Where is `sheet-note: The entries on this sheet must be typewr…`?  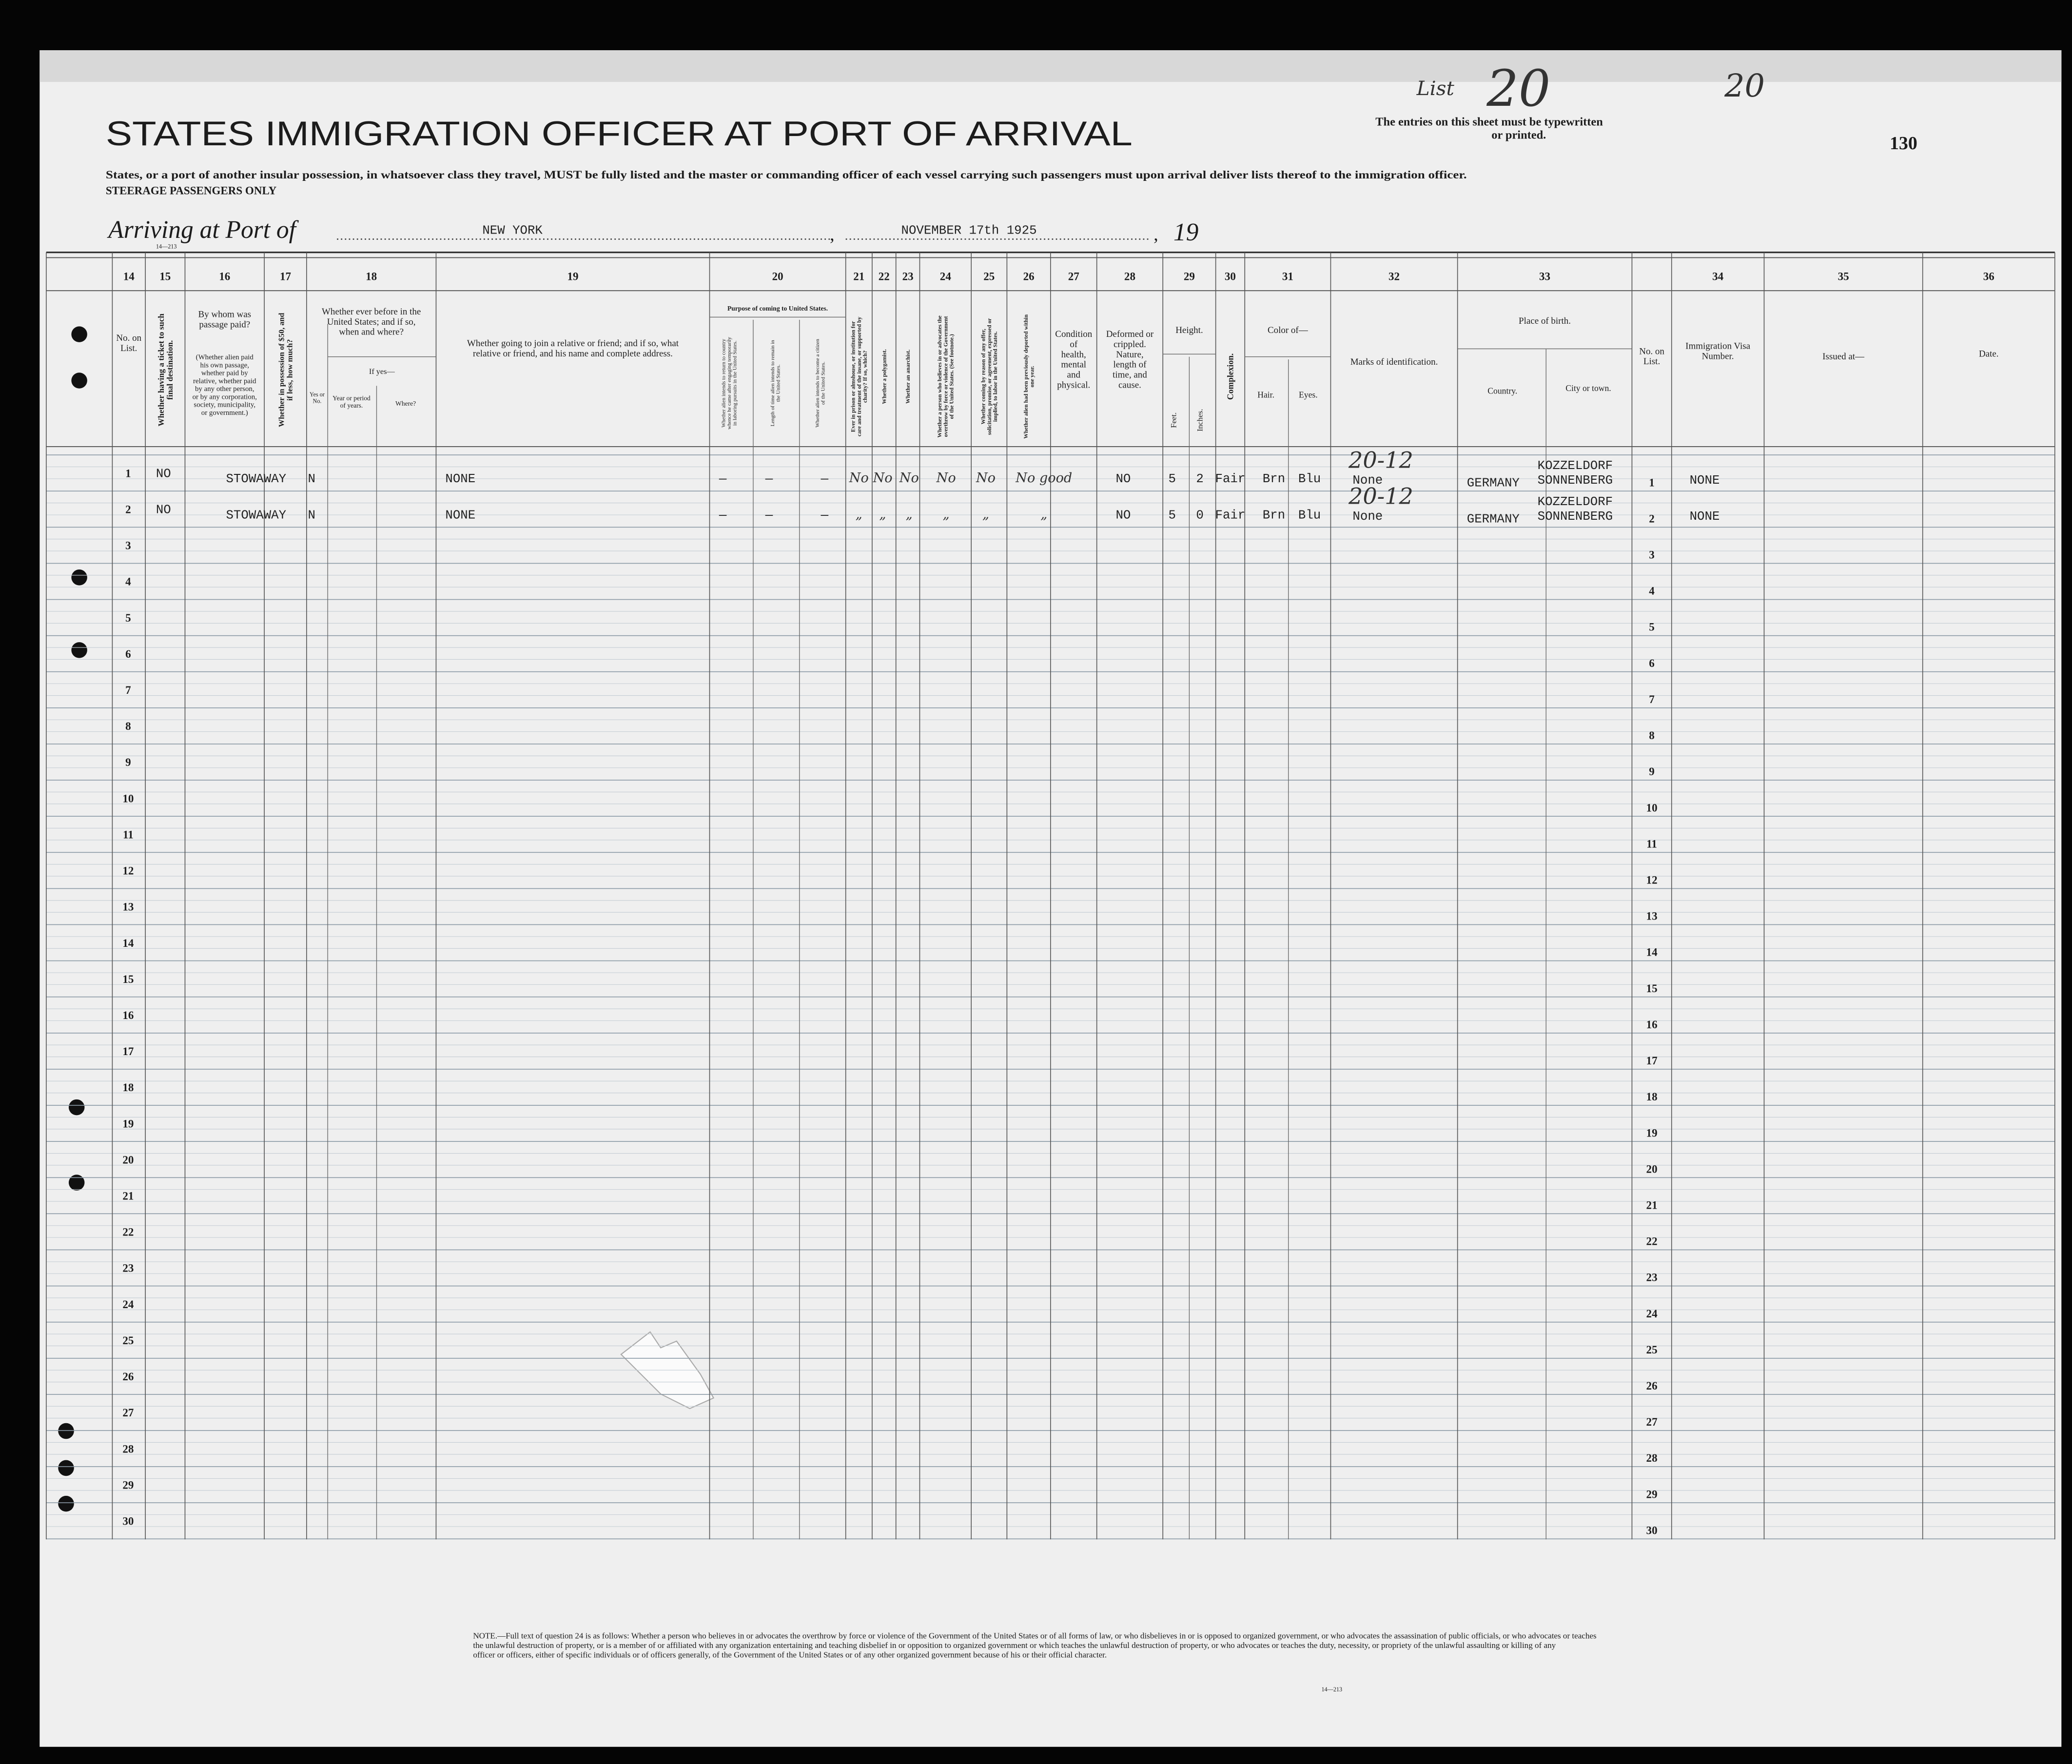
sheet-note: The entries on this sheet must be typewr… is located at coordinates (1489, 128).